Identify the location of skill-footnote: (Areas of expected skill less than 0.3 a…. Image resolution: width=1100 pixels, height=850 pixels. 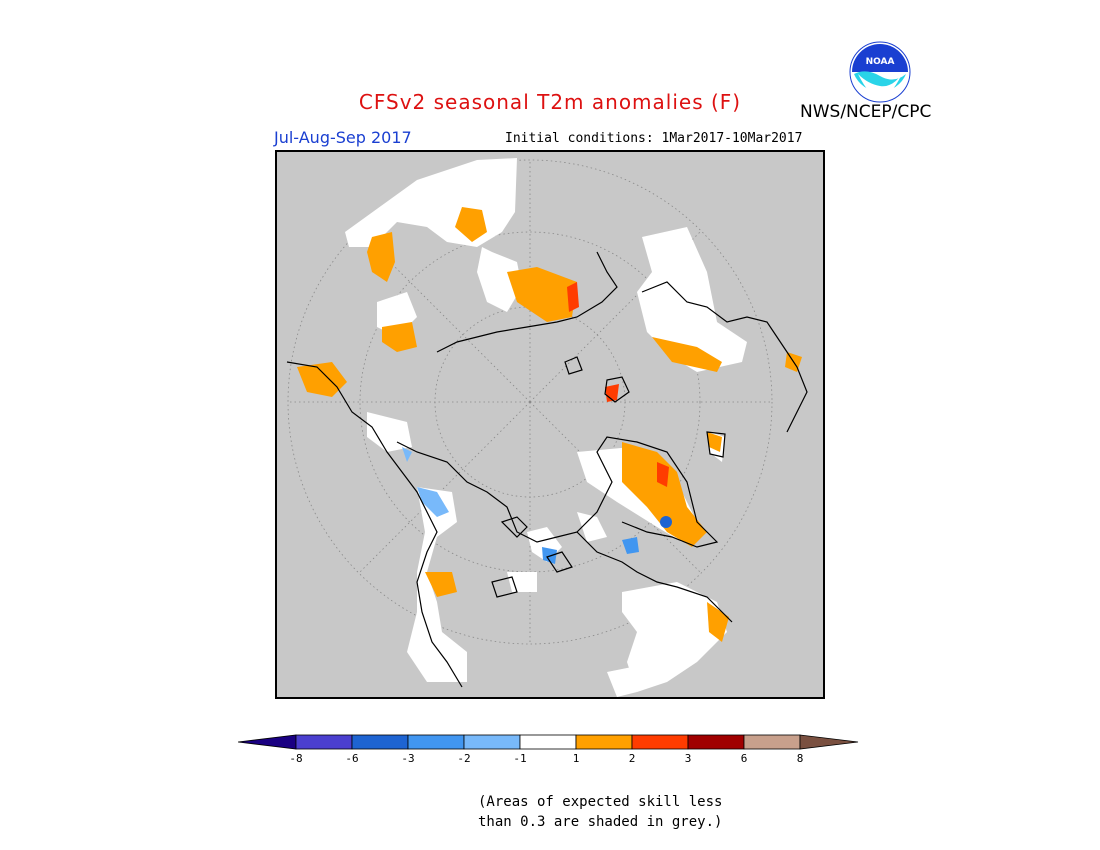
(608, 812).